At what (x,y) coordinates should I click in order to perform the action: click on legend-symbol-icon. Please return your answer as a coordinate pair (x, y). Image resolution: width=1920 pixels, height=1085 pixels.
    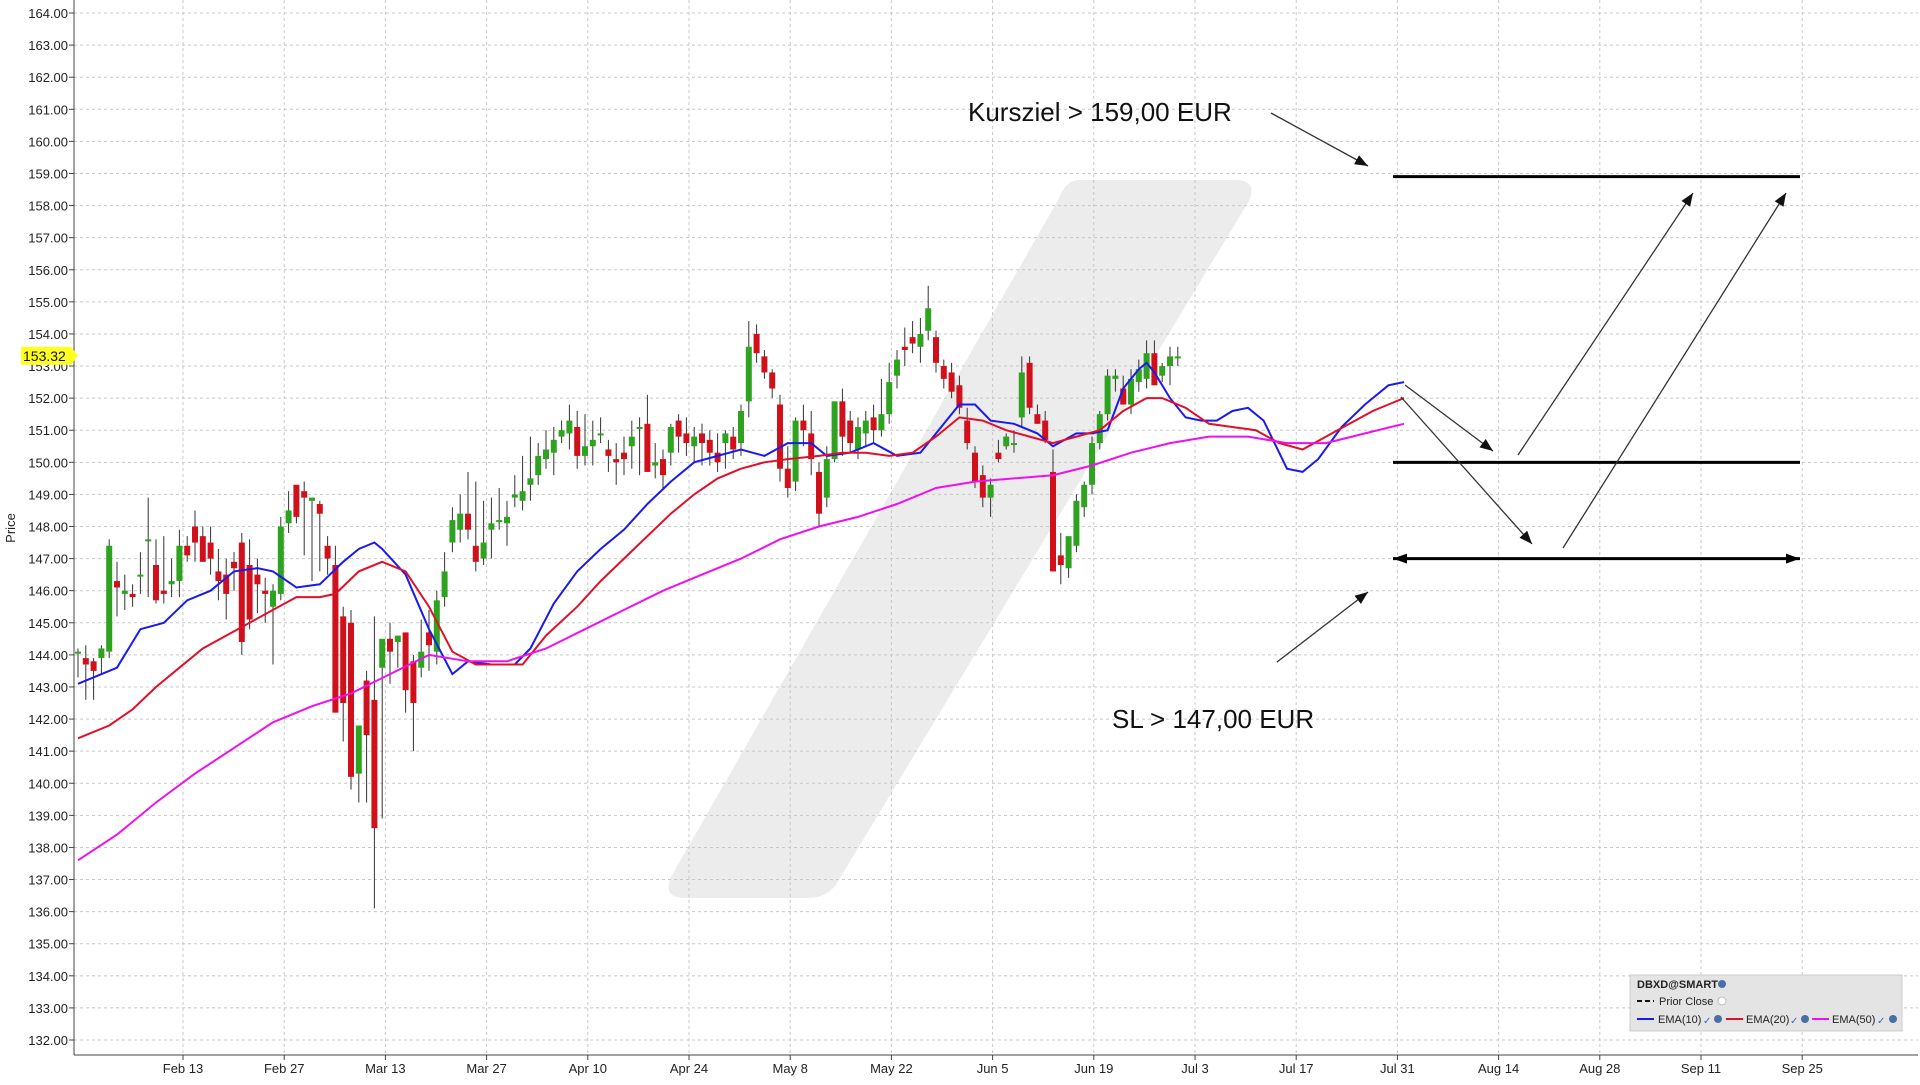
    Looking at the image, I should click on (1722, 984).